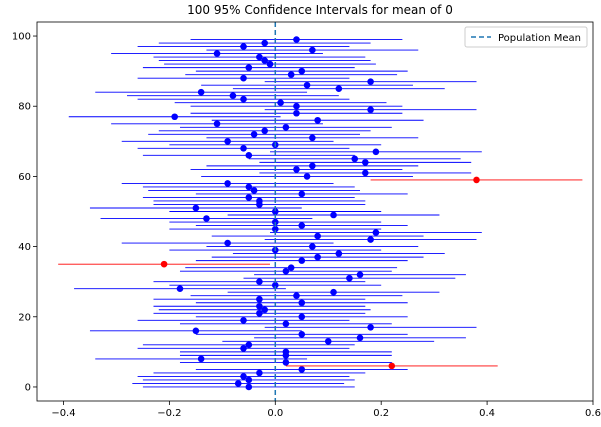 The height and width of the screenshot is (427, 601). I want to click on legend: Population Mean, so click(526, 37).